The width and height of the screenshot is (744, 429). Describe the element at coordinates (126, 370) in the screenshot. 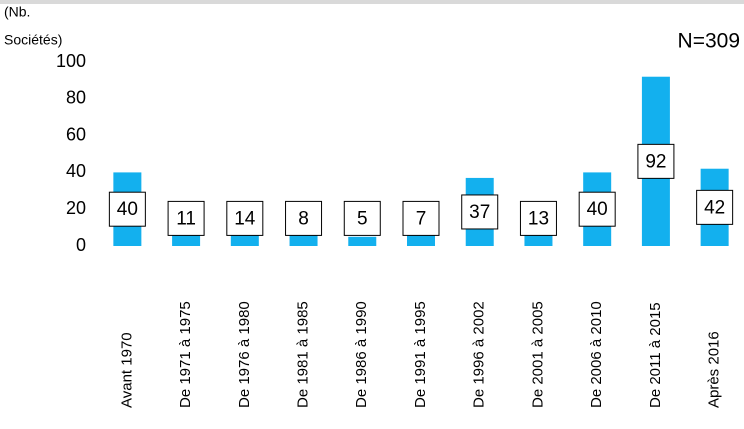

I see `x-tick-label: Avant 1970` at that location.